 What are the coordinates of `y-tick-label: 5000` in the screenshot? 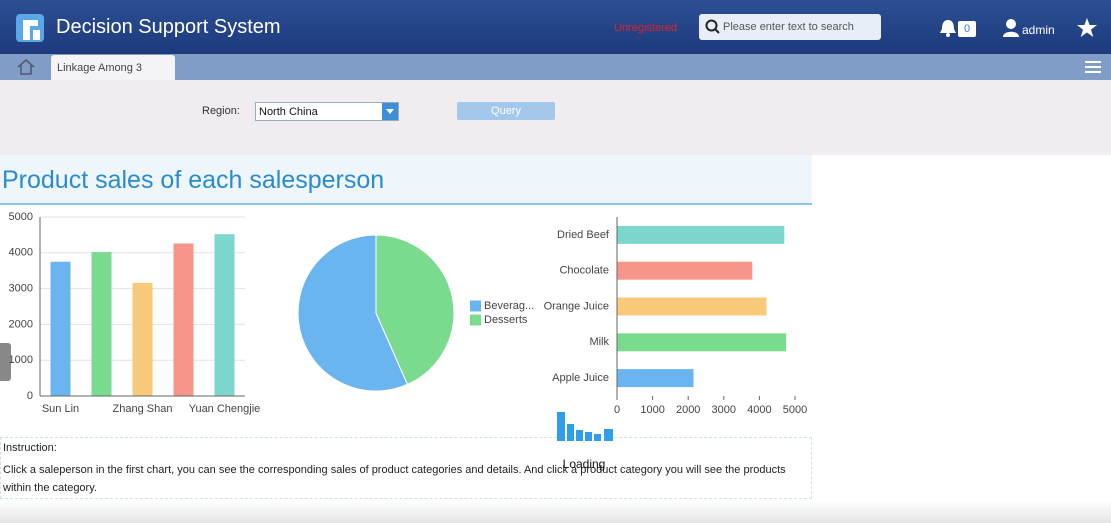 It's located at (21, 217).